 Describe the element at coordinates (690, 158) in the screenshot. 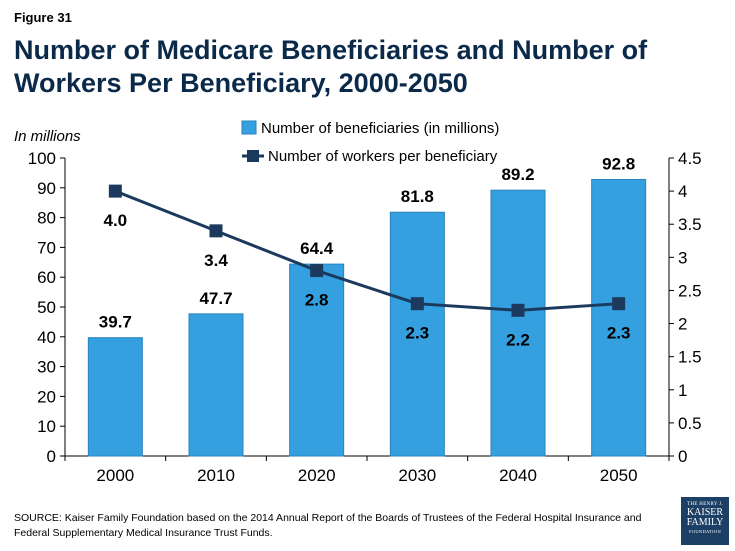

I see `y-right-tick-label: 4.5` at that location.